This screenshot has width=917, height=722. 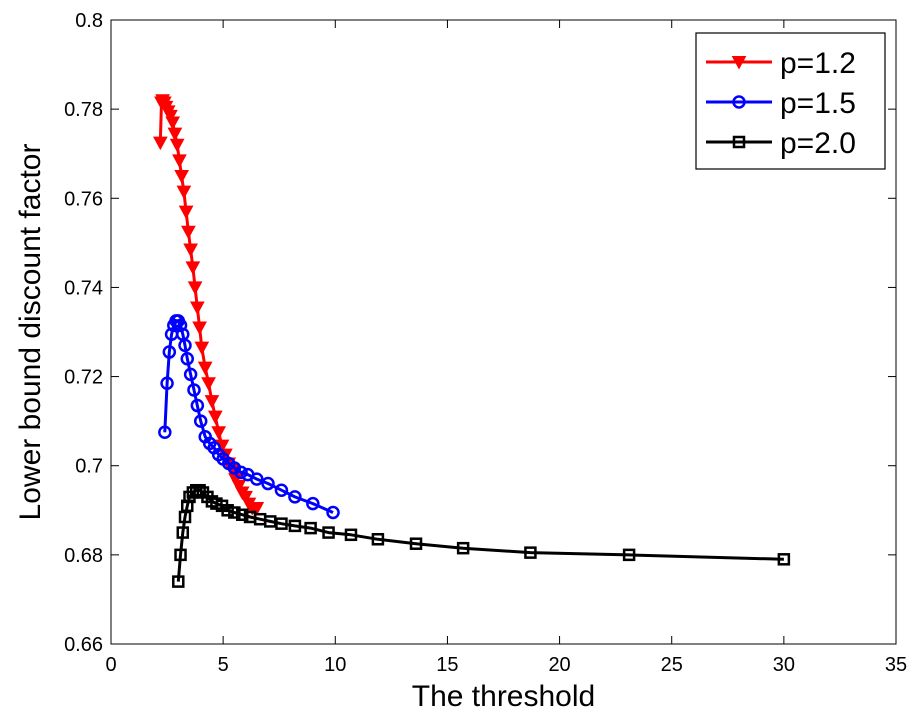 I want to click on series-p=2.0, so click(x=481, y=535).